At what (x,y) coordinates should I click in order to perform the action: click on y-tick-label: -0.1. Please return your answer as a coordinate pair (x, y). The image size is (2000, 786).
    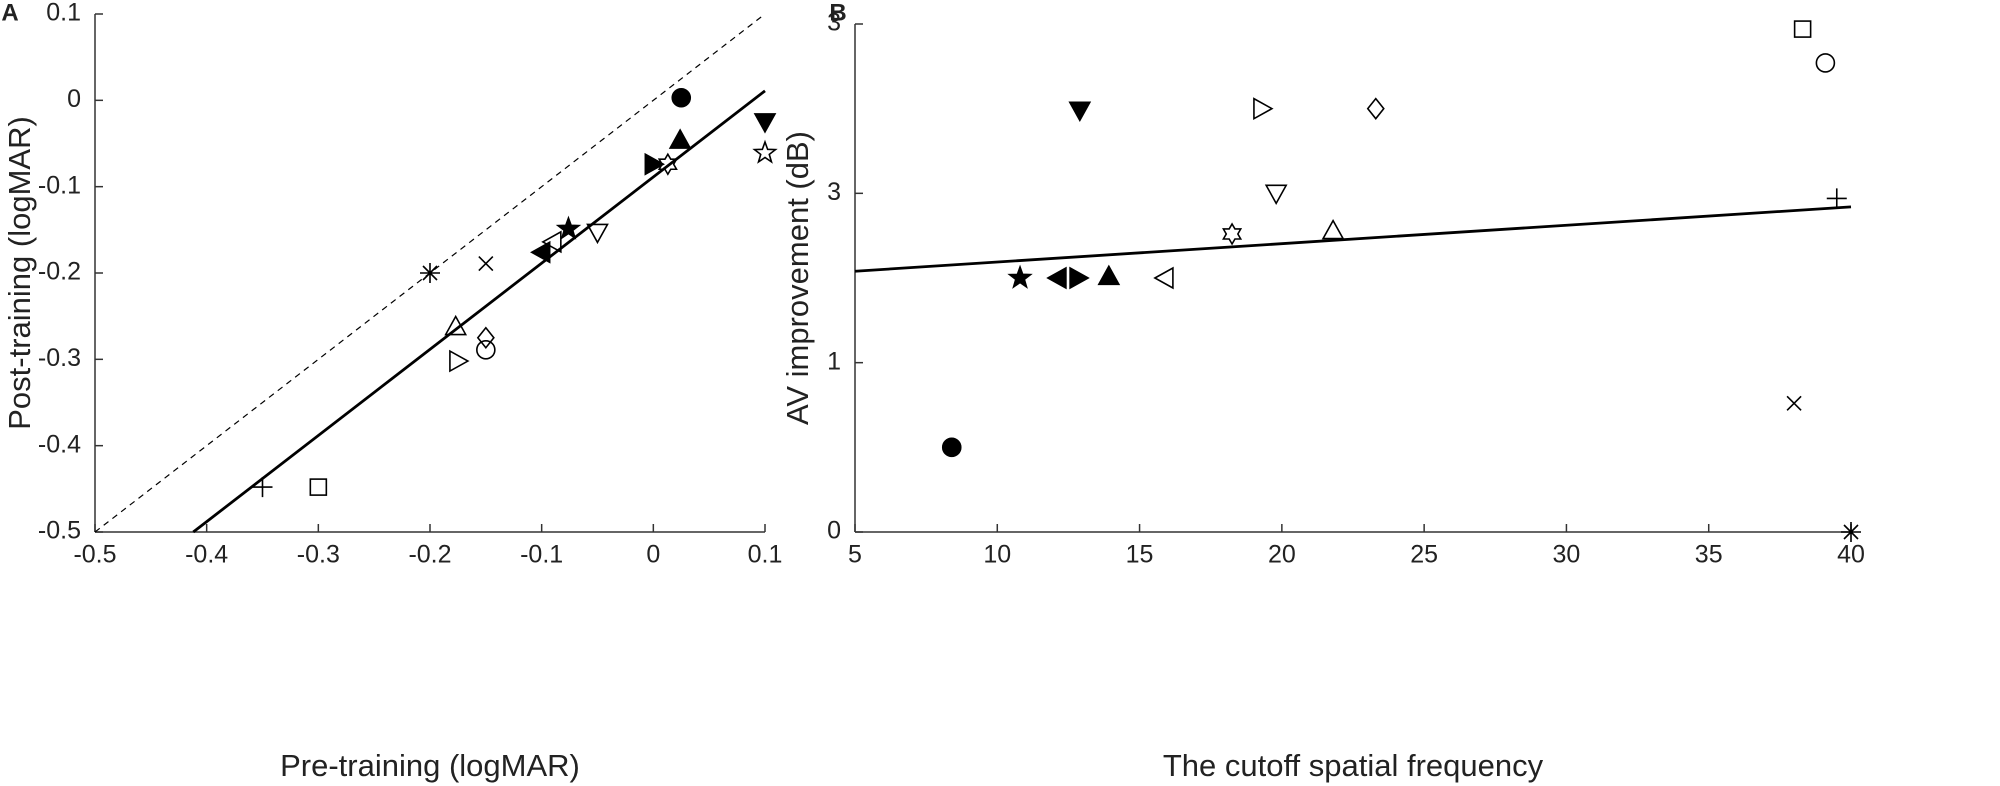
    Looking at the image, I should click on (59, 185).